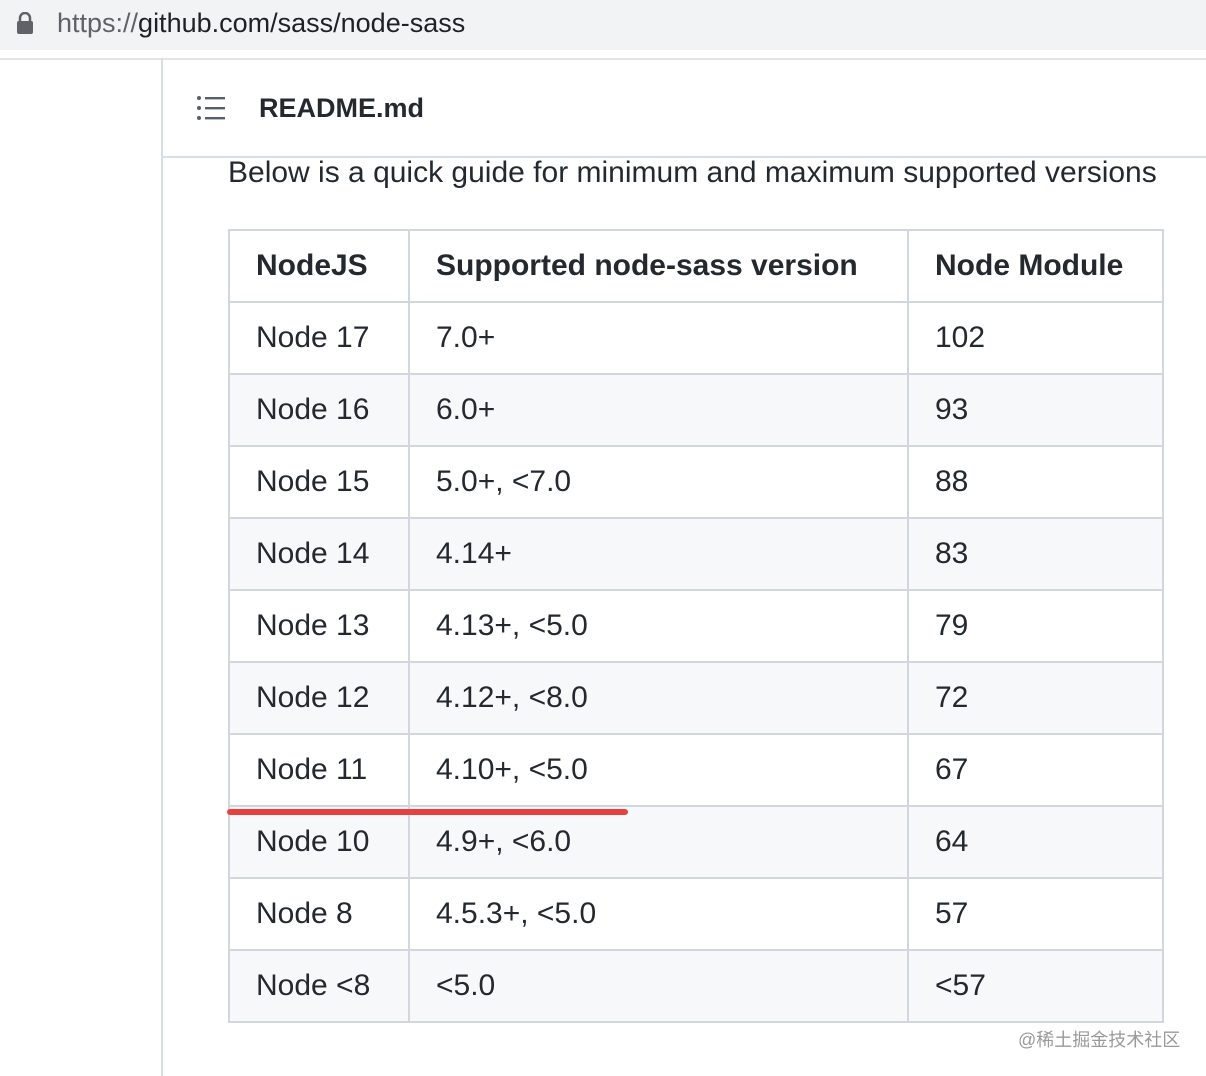  Describe the element at coordinates (319, 266) in the screenshot. I see `header-cell: NodeJS` at that location.